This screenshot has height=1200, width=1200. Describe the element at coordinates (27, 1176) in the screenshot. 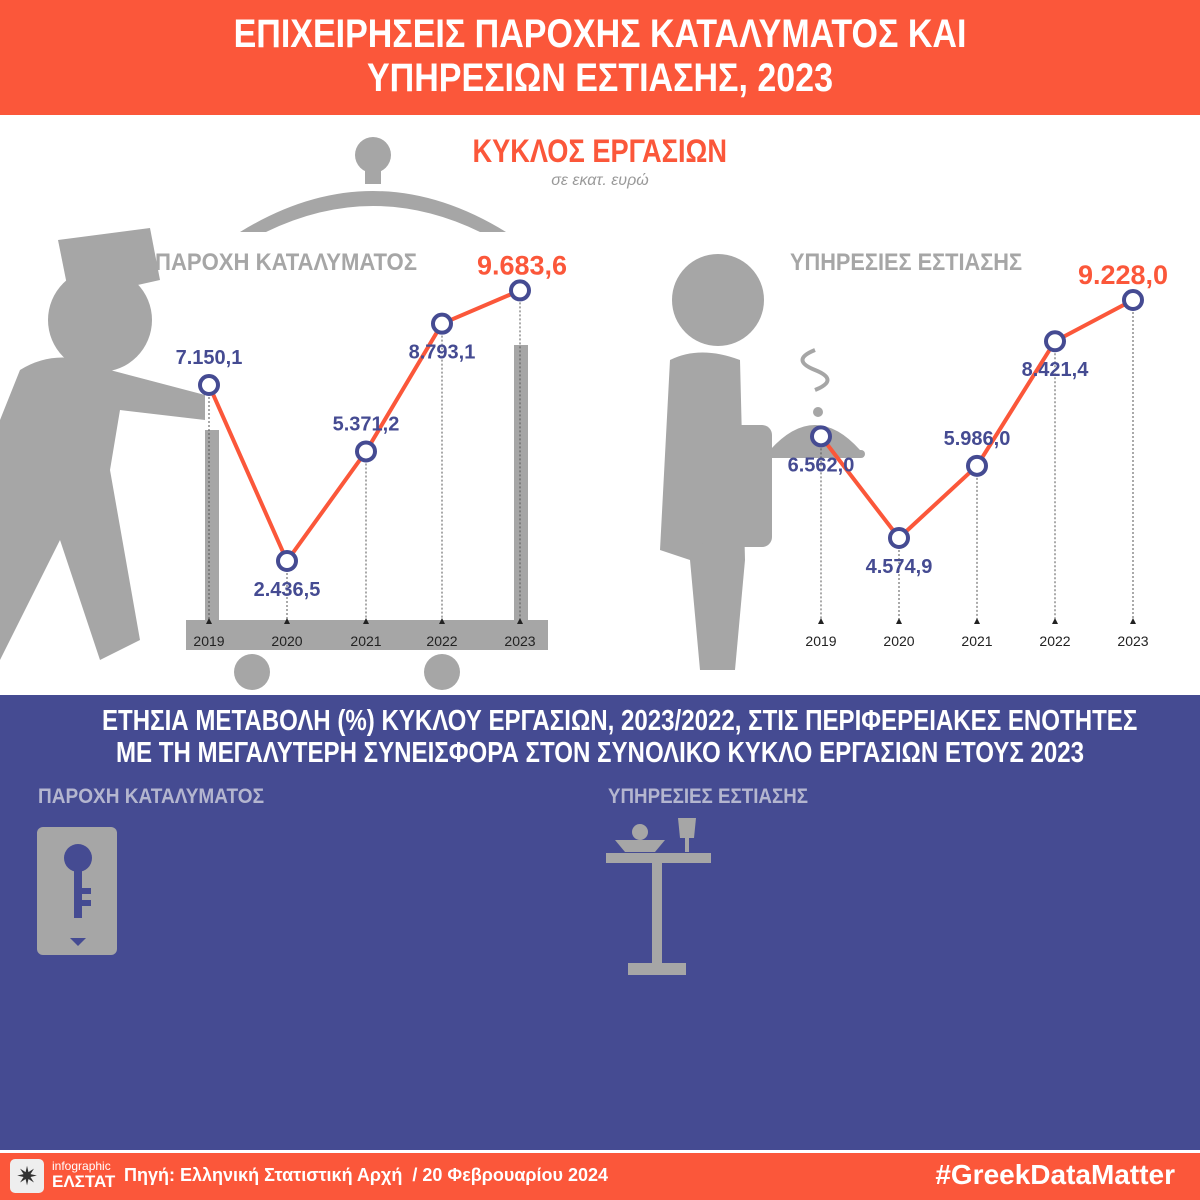

I see `elstat-logo-icon: ✷` at that location.